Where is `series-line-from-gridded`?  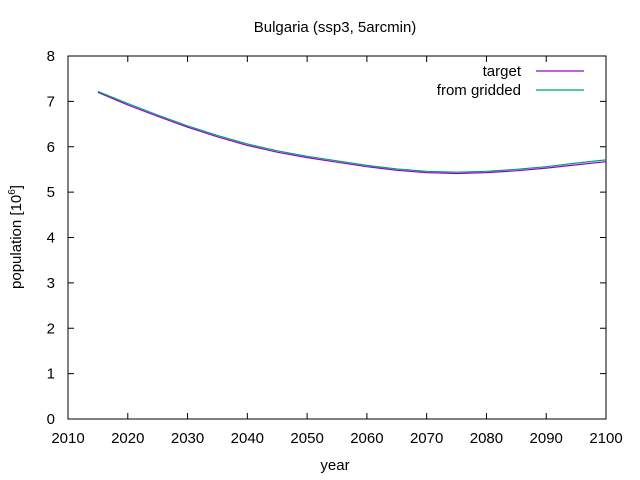 series-line-from-gridded is located at coordinates (352, 131).